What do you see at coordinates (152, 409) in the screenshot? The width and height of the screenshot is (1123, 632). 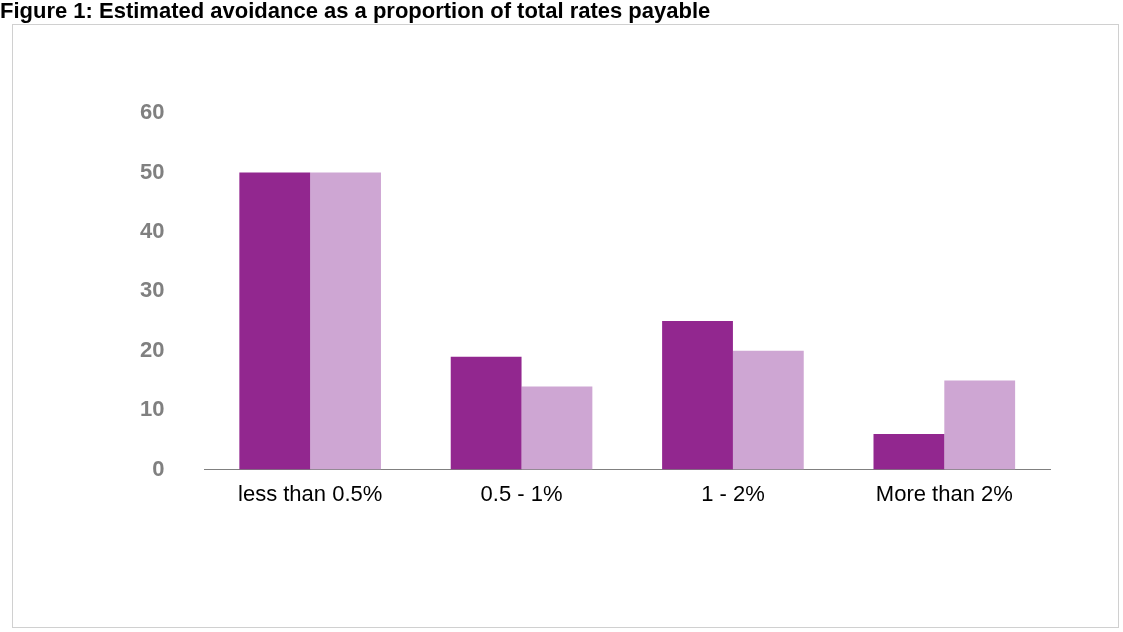 I see `y-tick-label: 10` at bounding box center [152, 409].